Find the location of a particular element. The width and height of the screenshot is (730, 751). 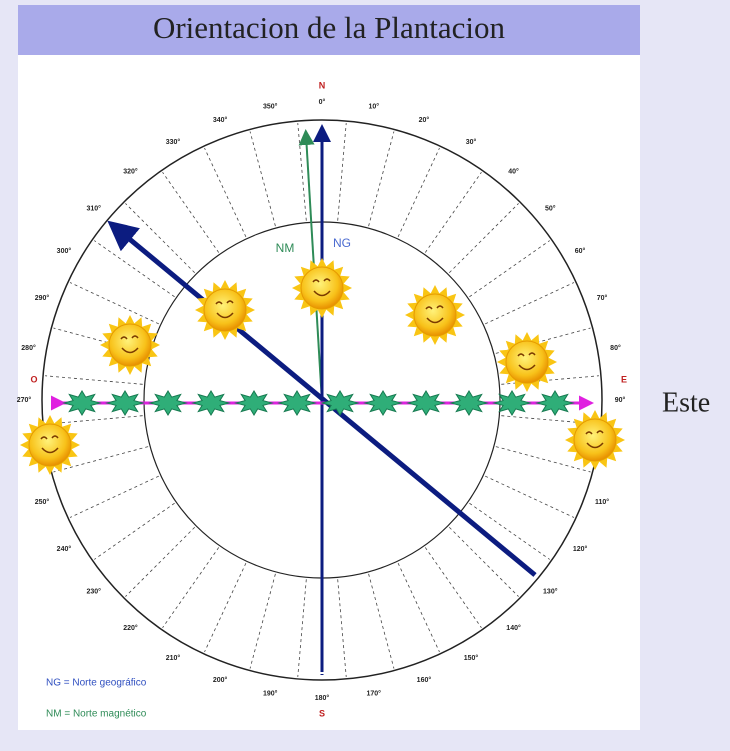

legend-nm: NM = Norte magnético is located at coordinates (96, 714).